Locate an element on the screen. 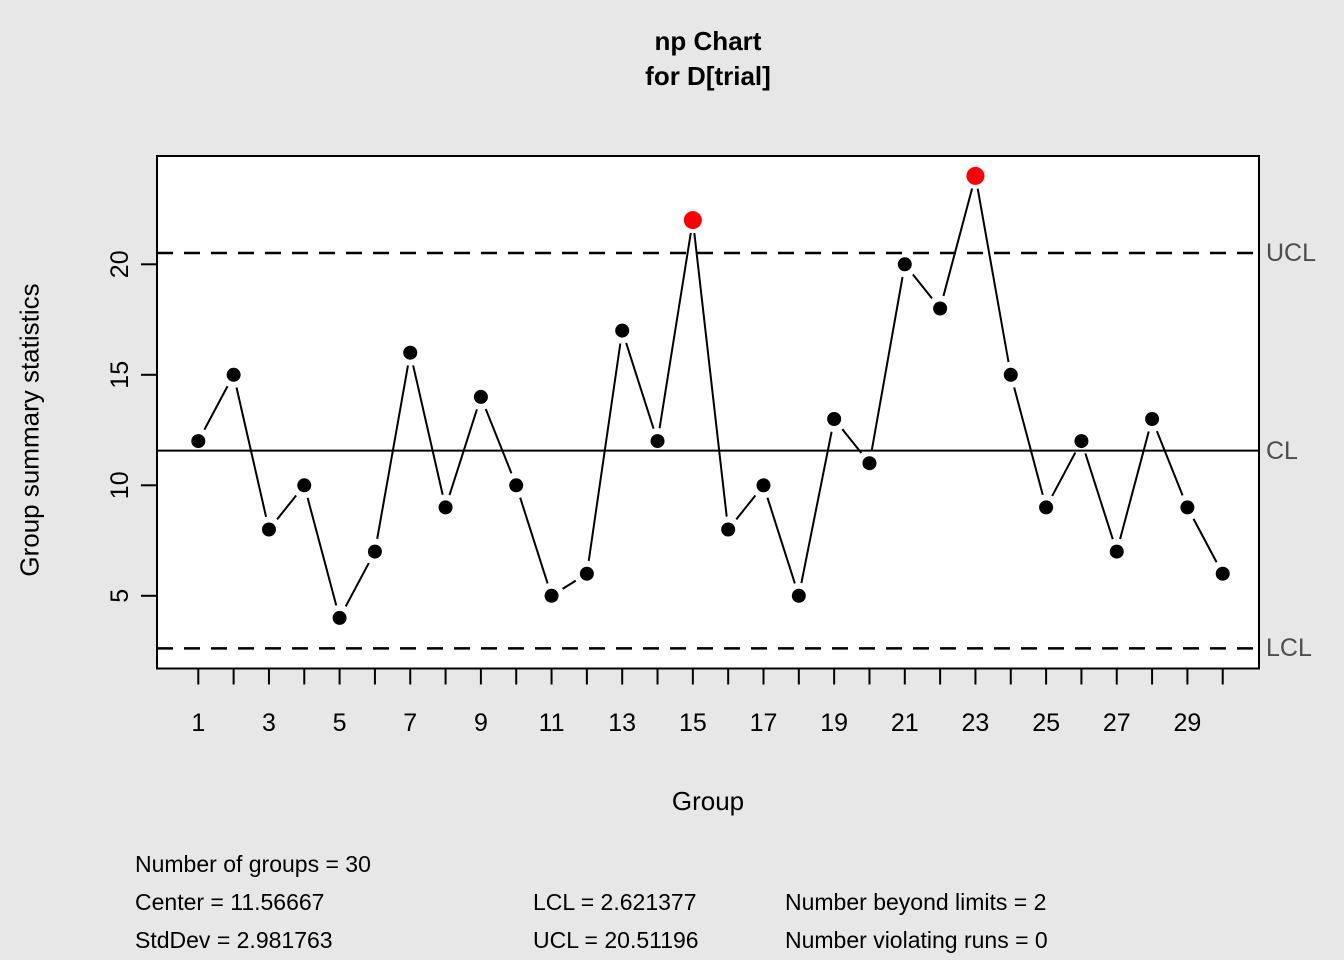 Image resolution: width=1344 pixels, height=960 pixels. x-tick-label: 1 is located at coordinates (198, 723).